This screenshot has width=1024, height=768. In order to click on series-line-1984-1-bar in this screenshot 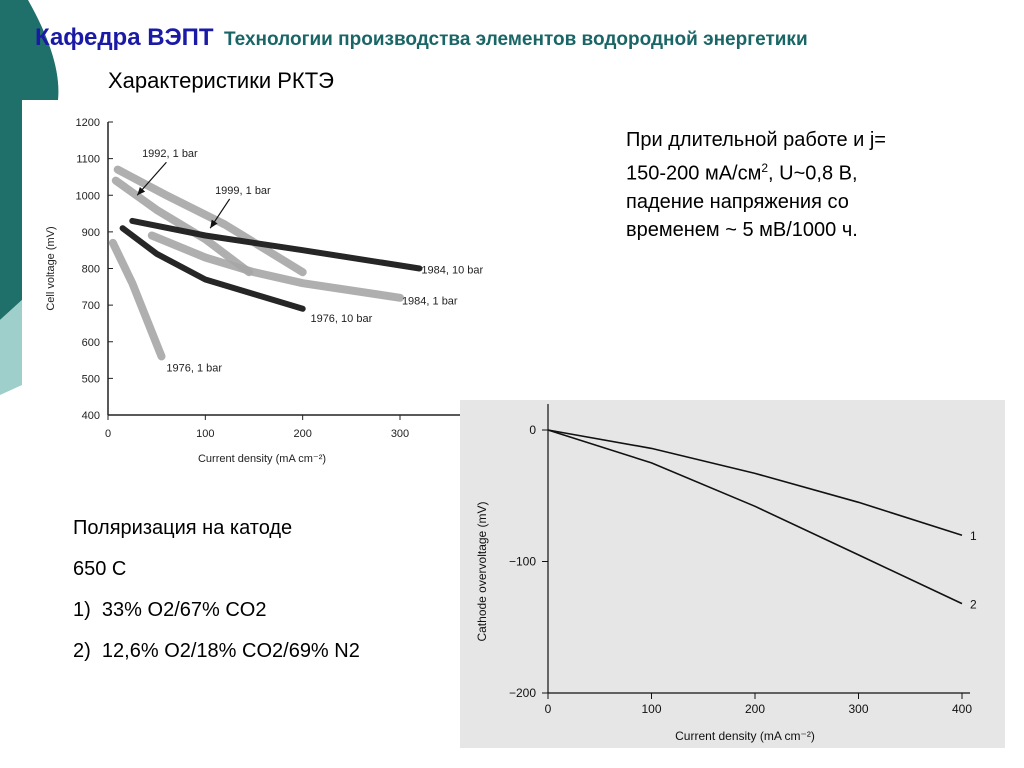, I will do `click(275, 266)`.